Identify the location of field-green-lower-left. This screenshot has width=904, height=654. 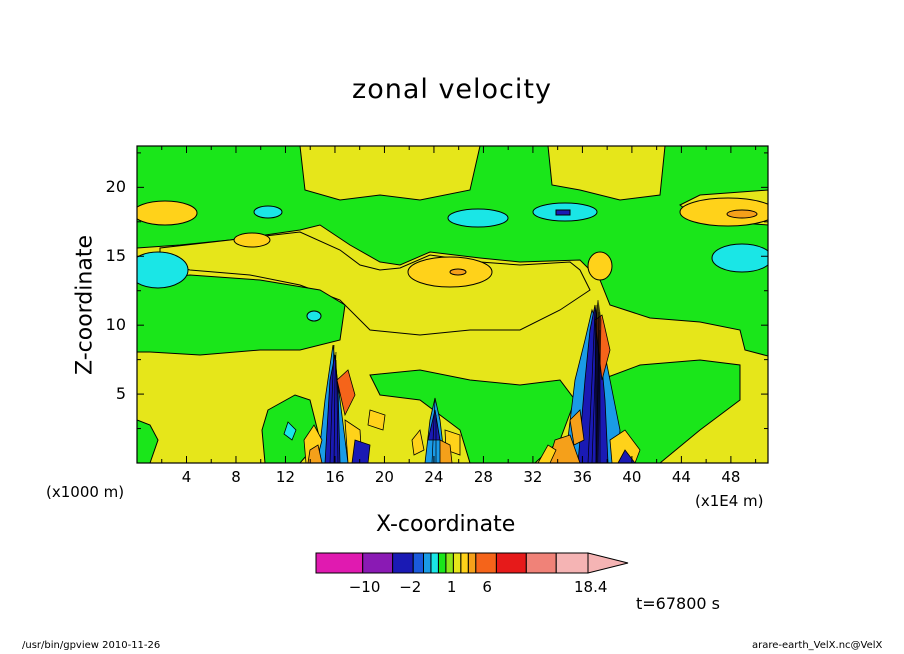
(241, 315).